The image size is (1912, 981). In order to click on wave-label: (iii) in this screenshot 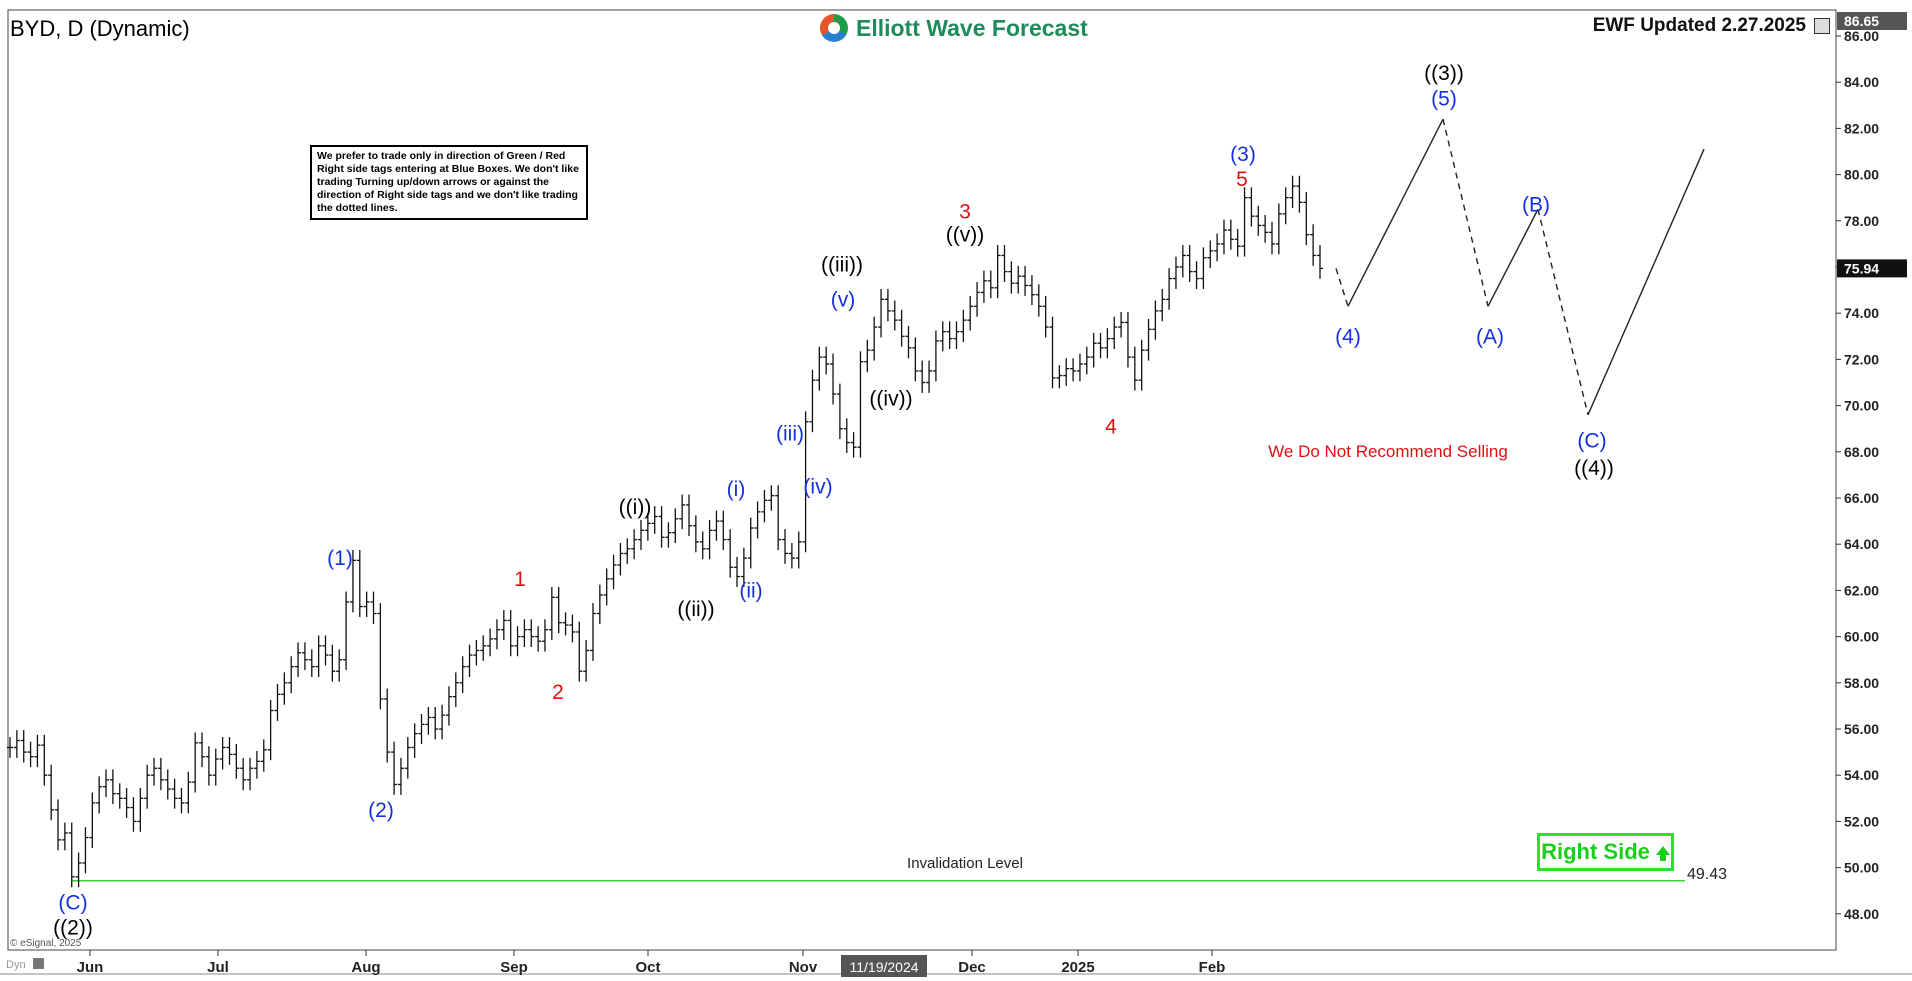, I will do `click(790, 433)`.